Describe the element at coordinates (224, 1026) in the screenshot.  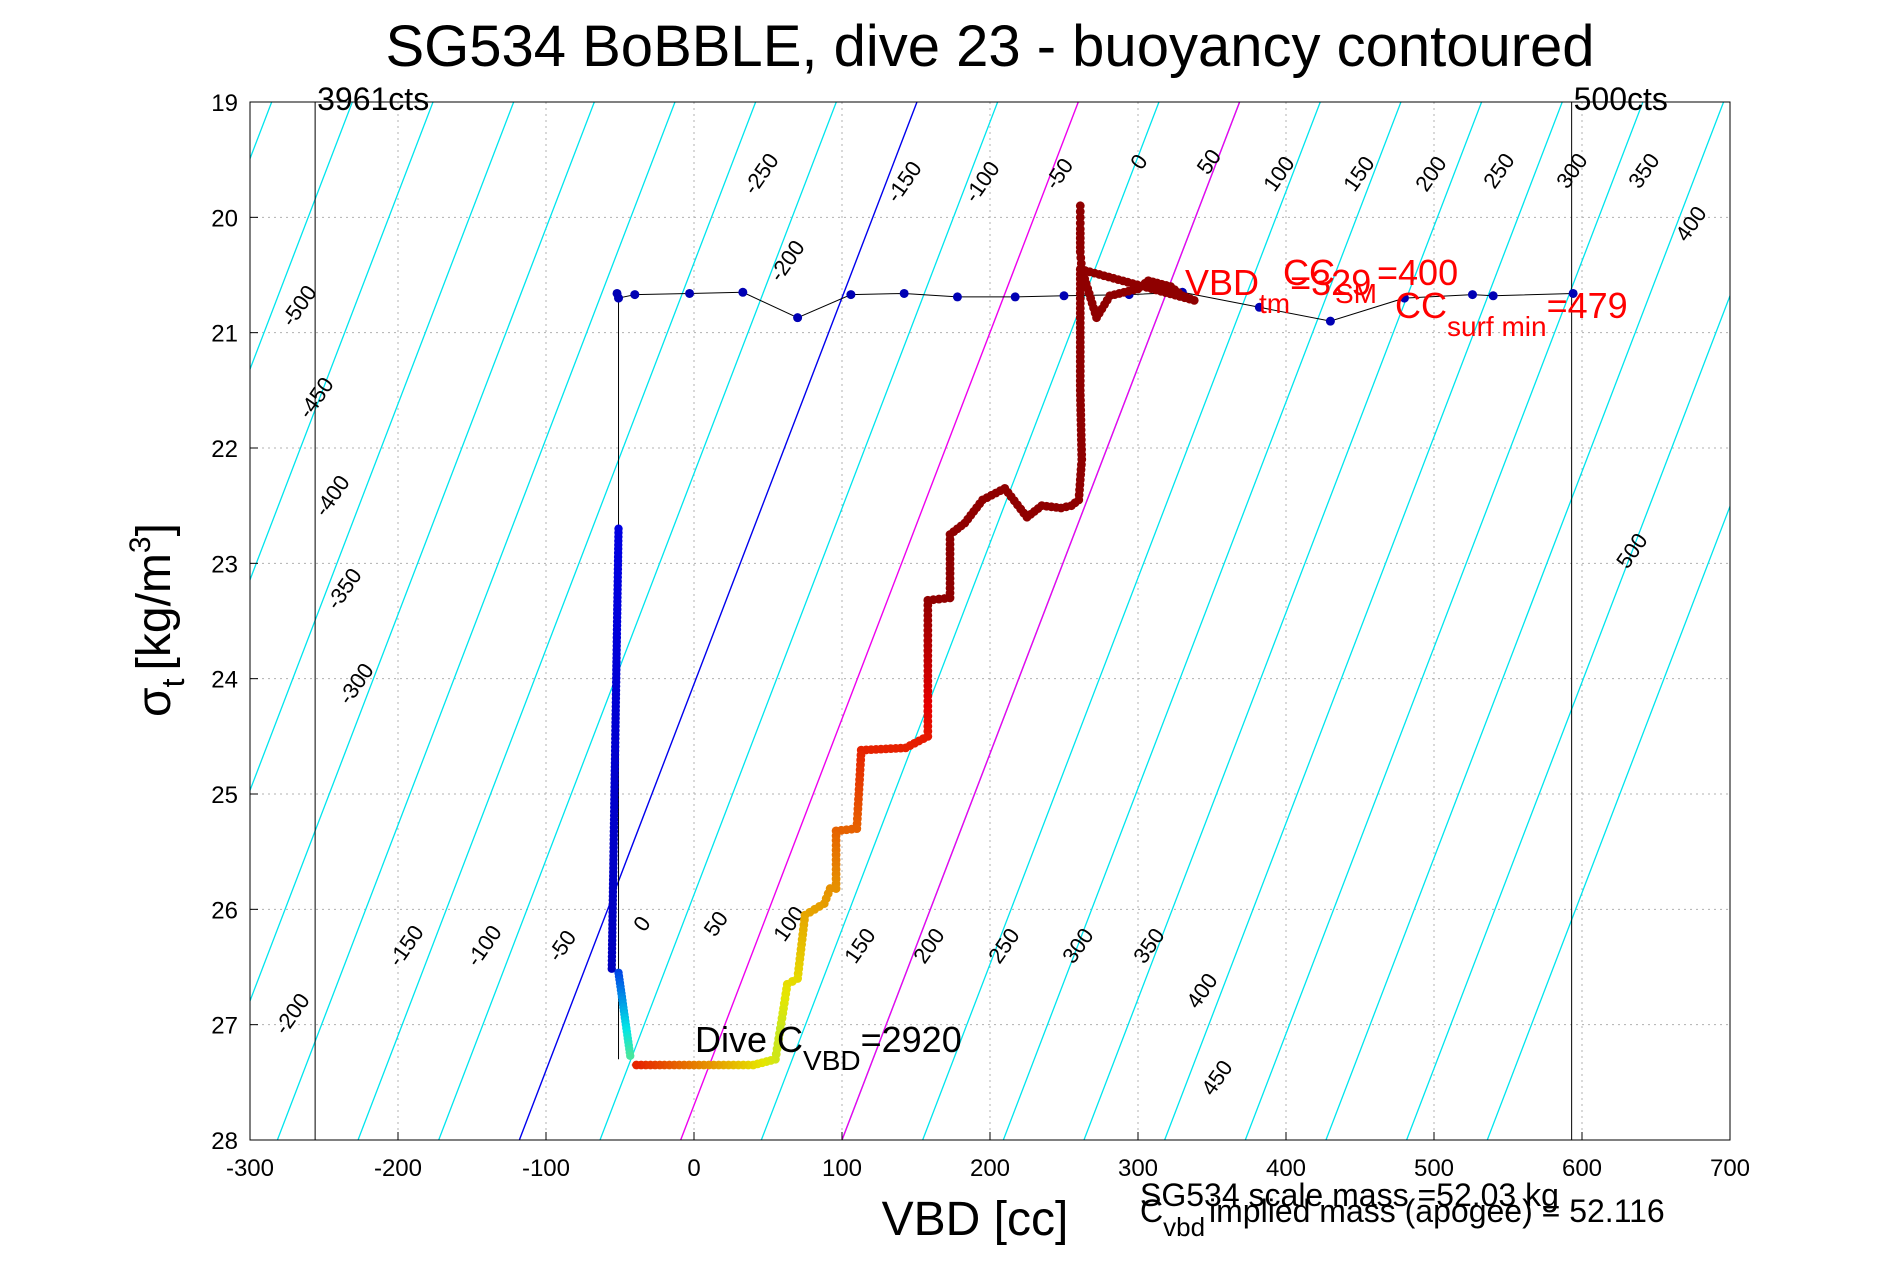
I see `y-tick-label-8: 27` at that location.